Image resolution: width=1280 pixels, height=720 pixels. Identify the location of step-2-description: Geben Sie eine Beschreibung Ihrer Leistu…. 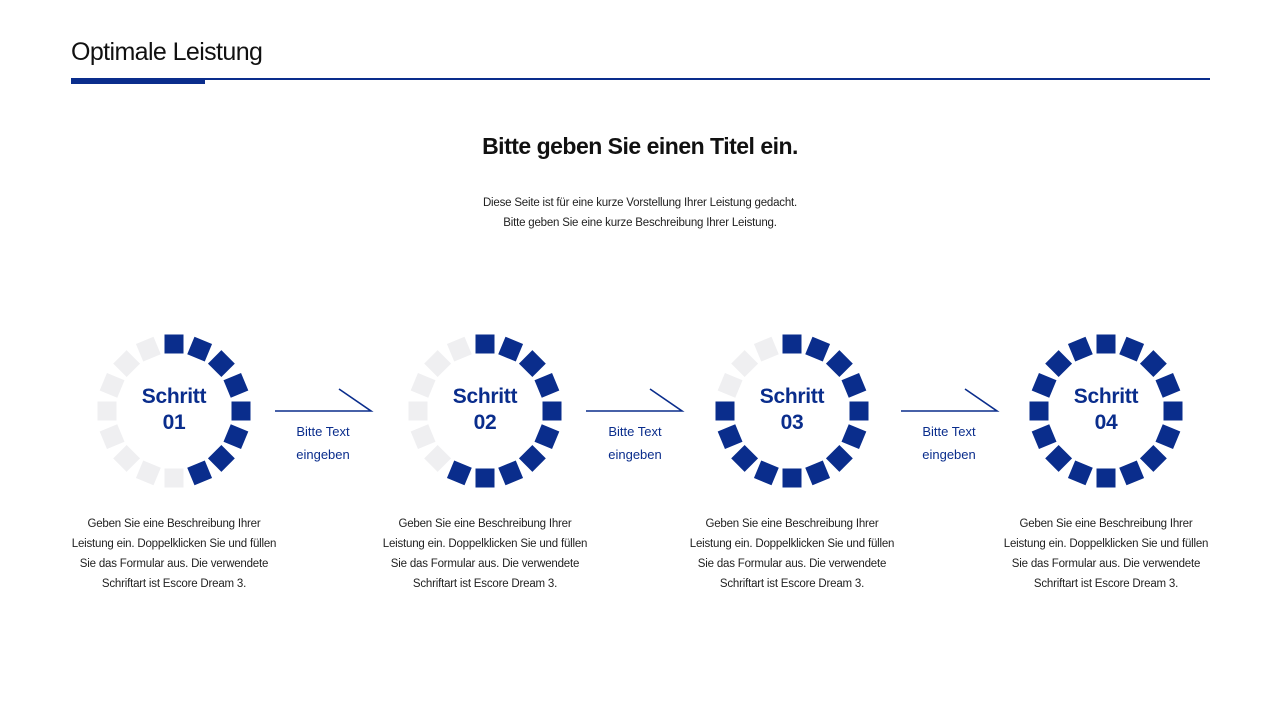
(485, 554).